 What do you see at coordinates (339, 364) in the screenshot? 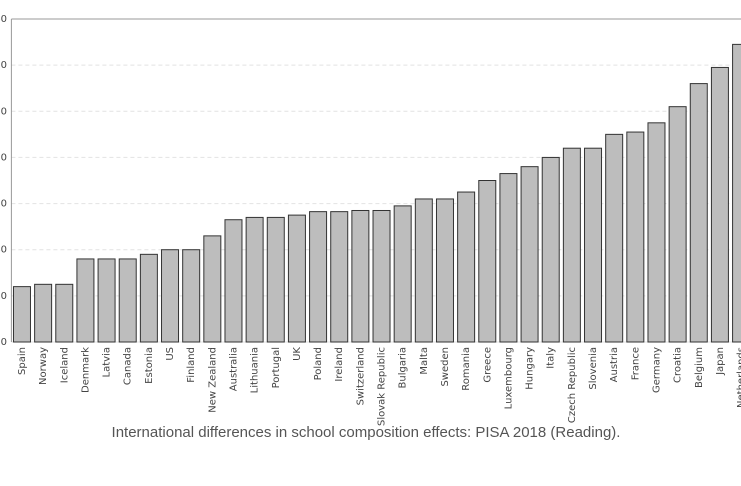
I see `x-tick-label: Ireland` at bounding box center [339, 364].